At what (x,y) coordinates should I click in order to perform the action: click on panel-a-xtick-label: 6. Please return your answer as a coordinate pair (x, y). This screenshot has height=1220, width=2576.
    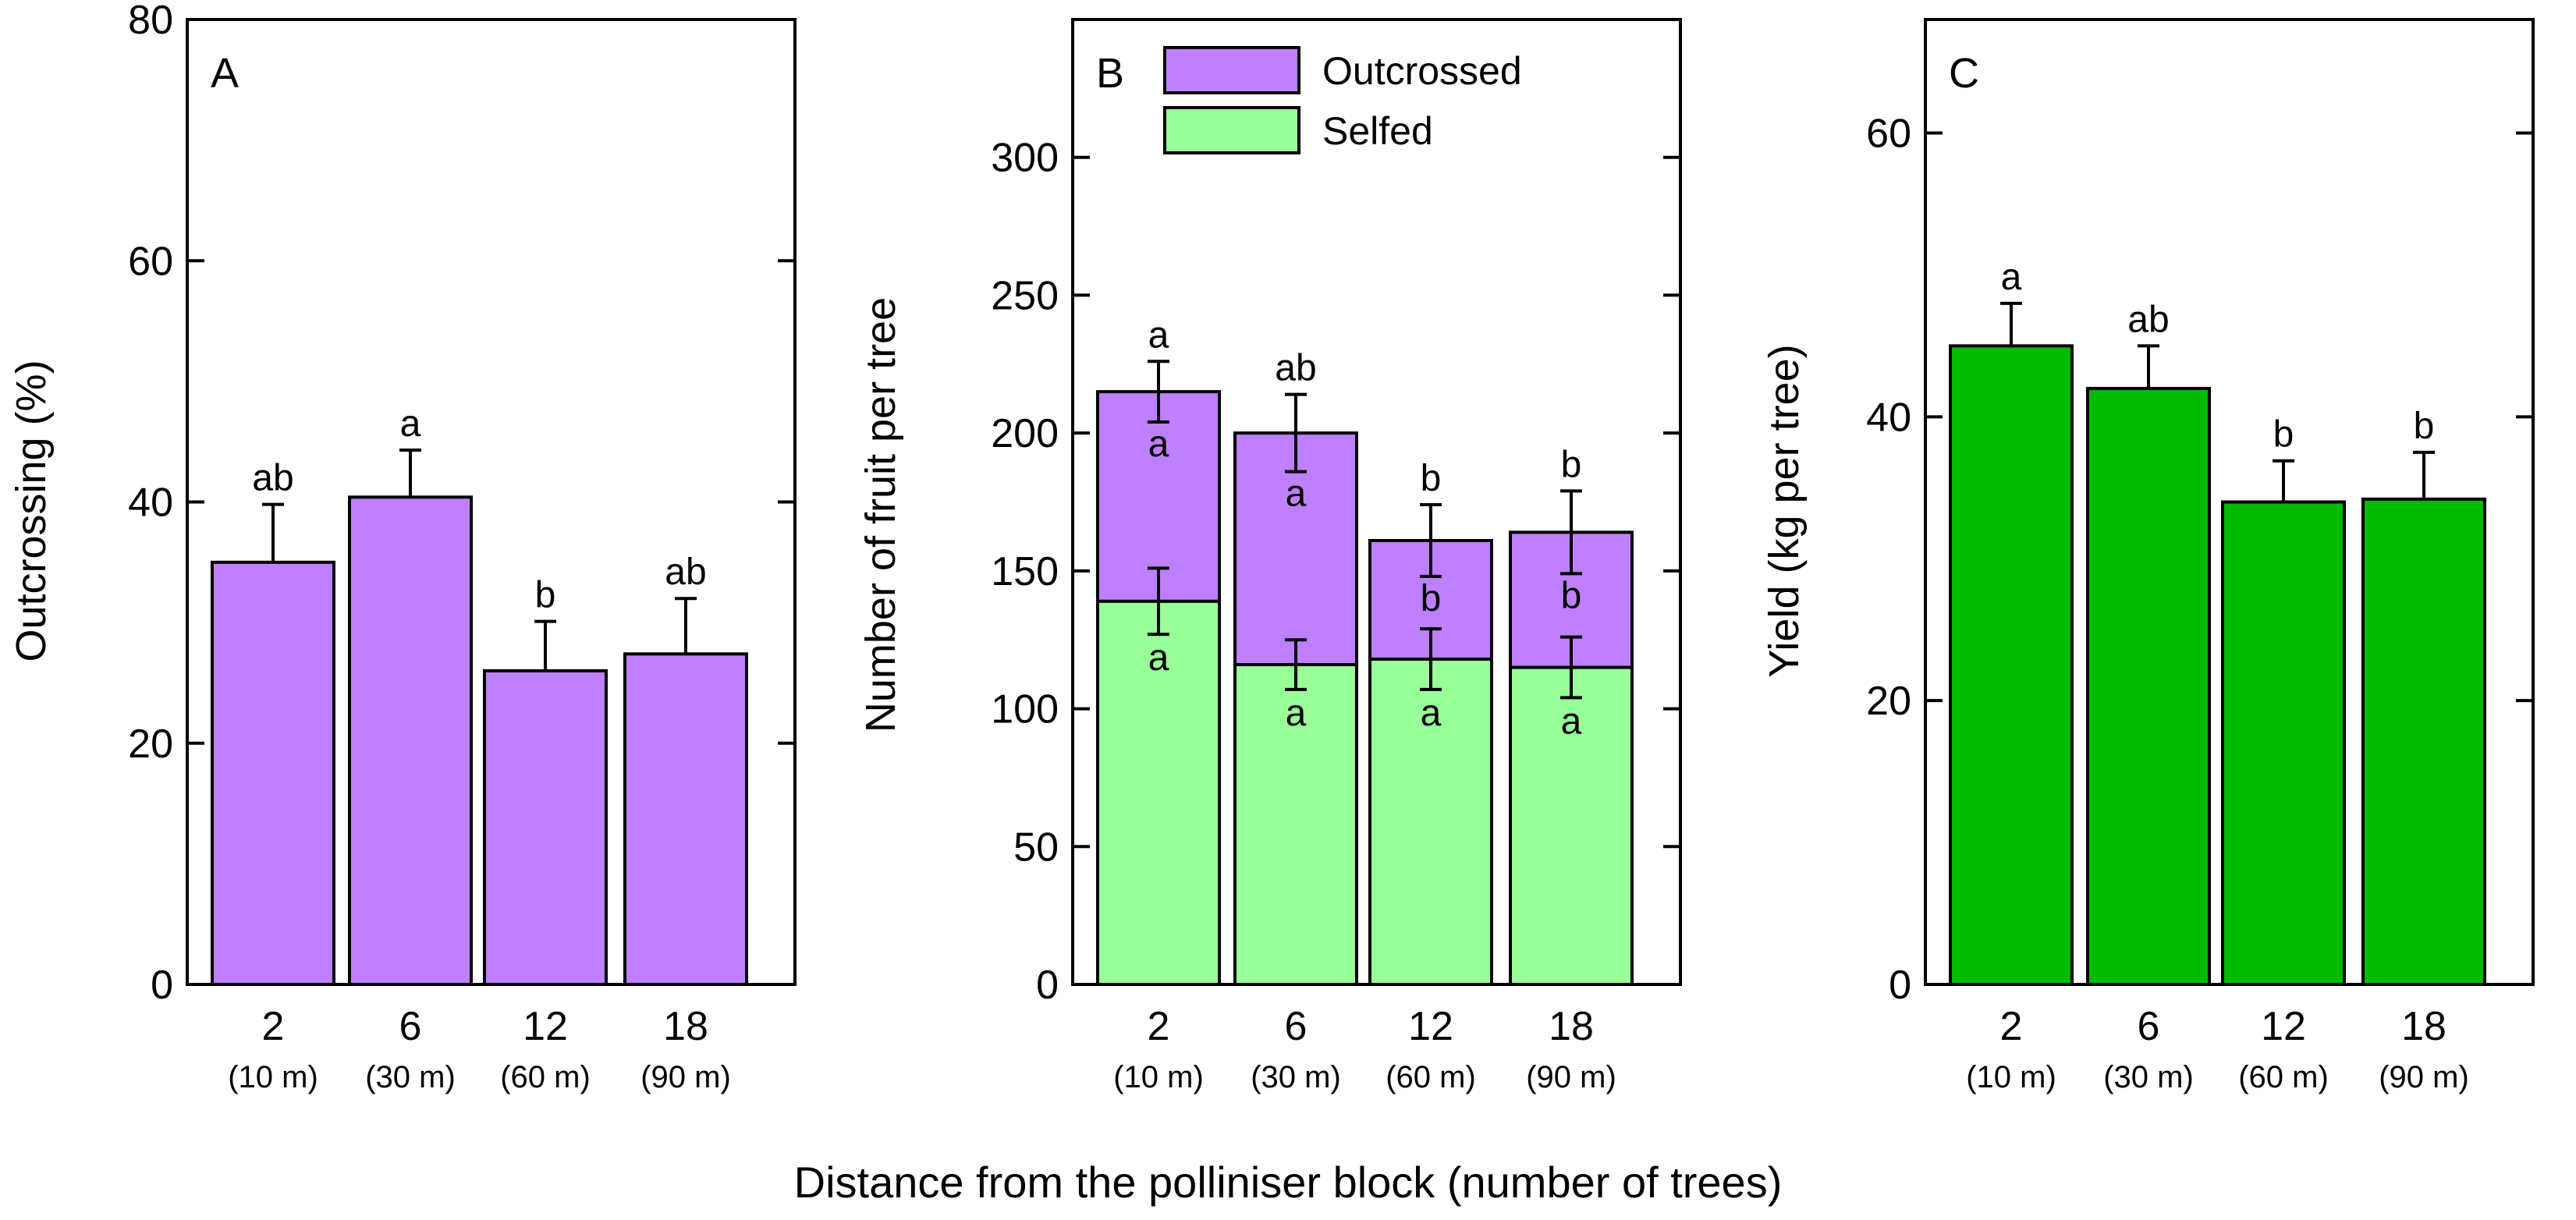
    Looking at the image, I should click on (410, 1026).